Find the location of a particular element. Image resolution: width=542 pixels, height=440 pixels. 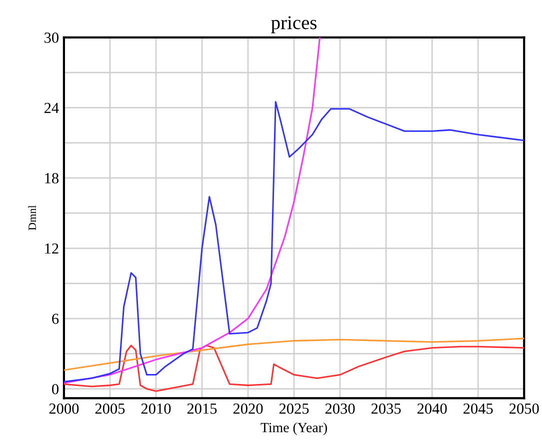

x-tick-label: 2045 is located at coordinates (478, 409).